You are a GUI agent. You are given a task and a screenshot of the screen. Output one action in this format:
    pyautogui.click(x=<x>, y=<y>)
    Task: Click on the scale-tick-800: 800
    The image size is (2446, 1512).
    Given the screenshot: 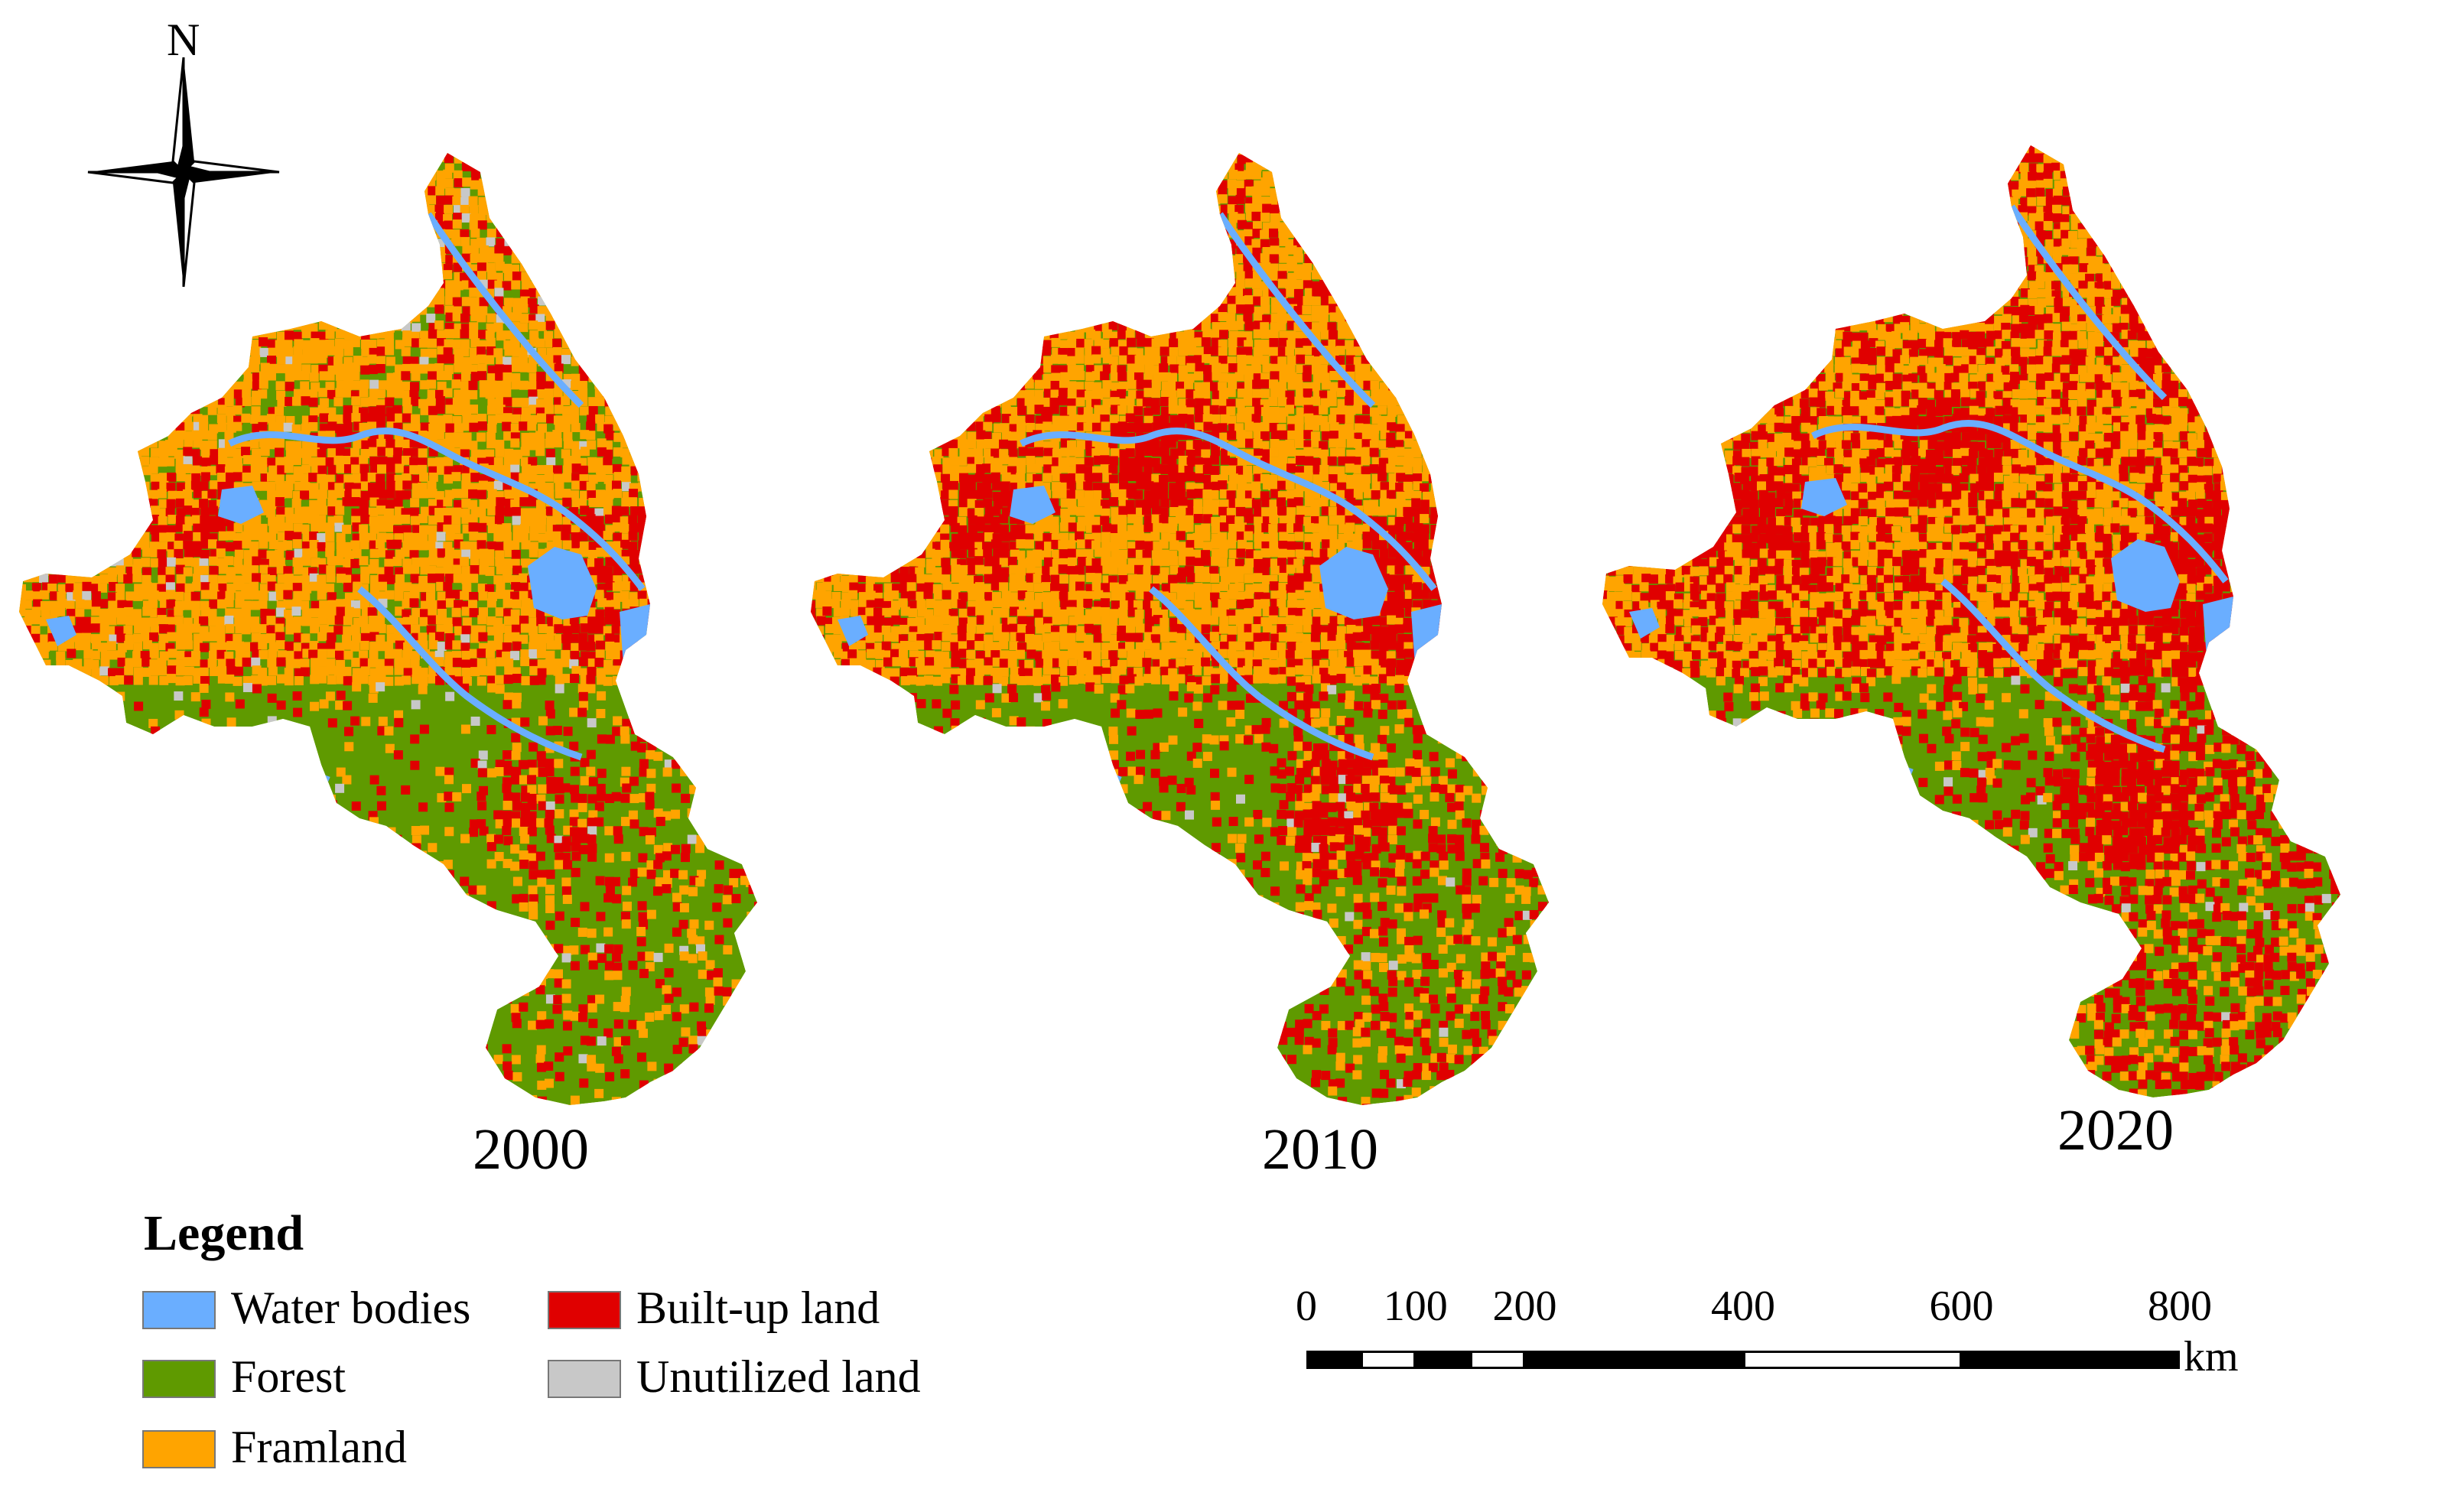 What is the action you would take?
    pyautogui.click(x=2180, y=1306)
    